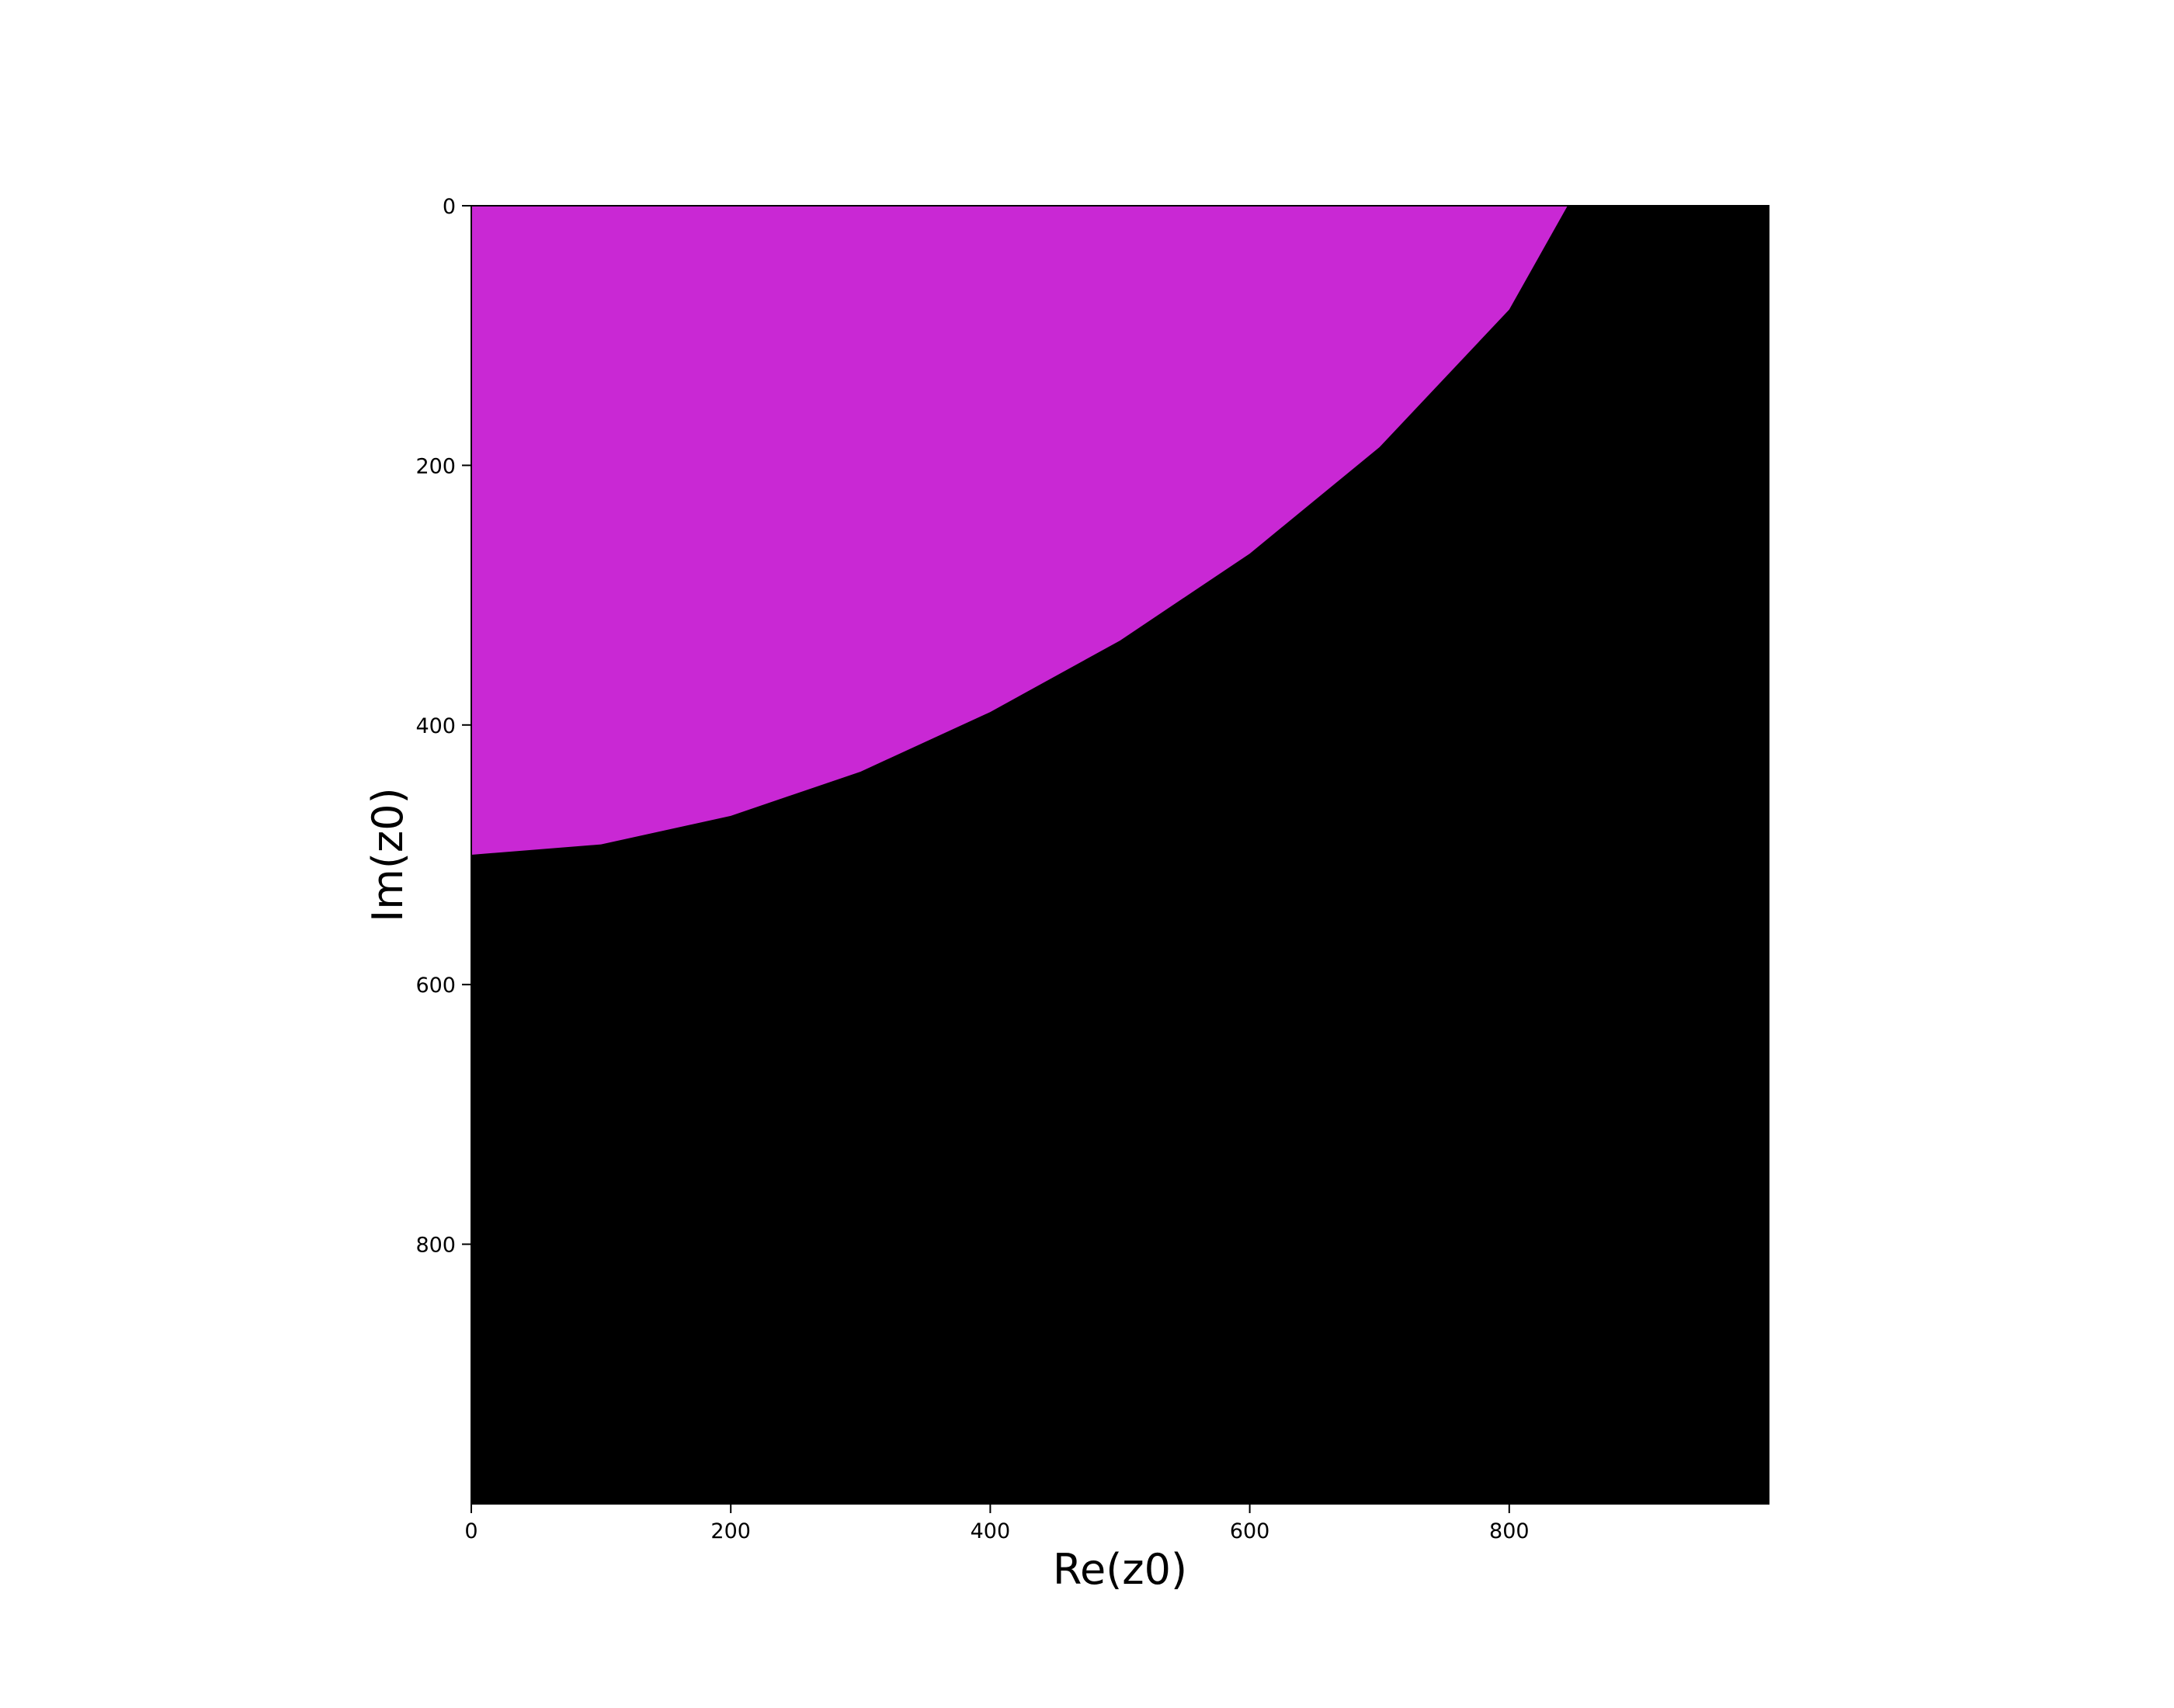  What do you see at coordinates (450, 207) in the screenshot?
I see `y-tick-label: 0` at bounding box center [450, 207].